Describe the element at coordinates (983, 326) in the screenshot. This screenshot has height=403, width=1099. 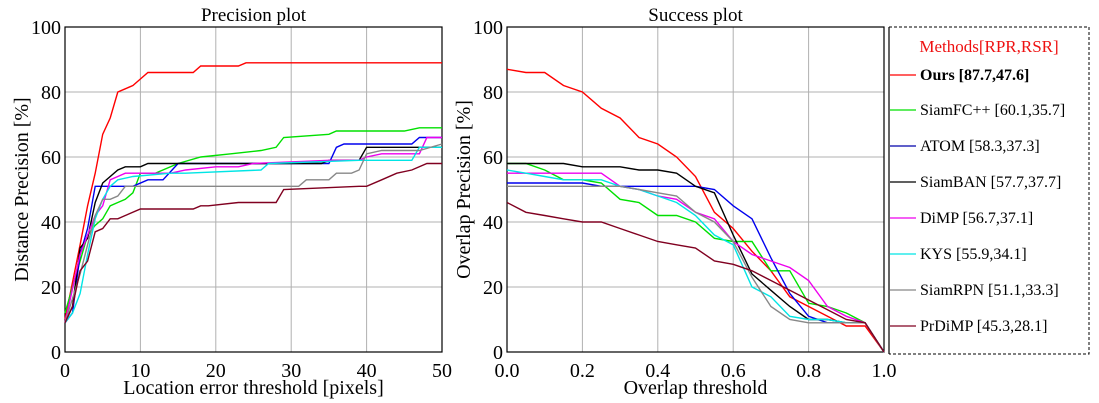
I see `legend-label: PrDiMP [45.3,28.1]` at that location.